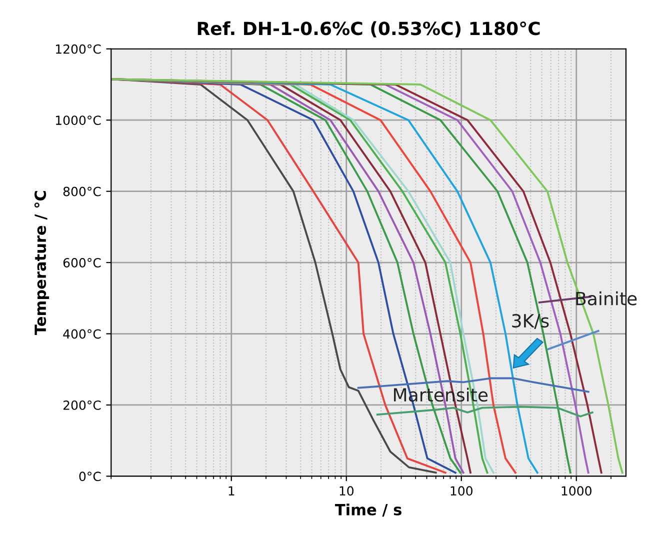  What do you see at coordinates (78, 49) in the screenshot?
I see `y-tick-label: 1200°C` at bounding box center [78, 49].